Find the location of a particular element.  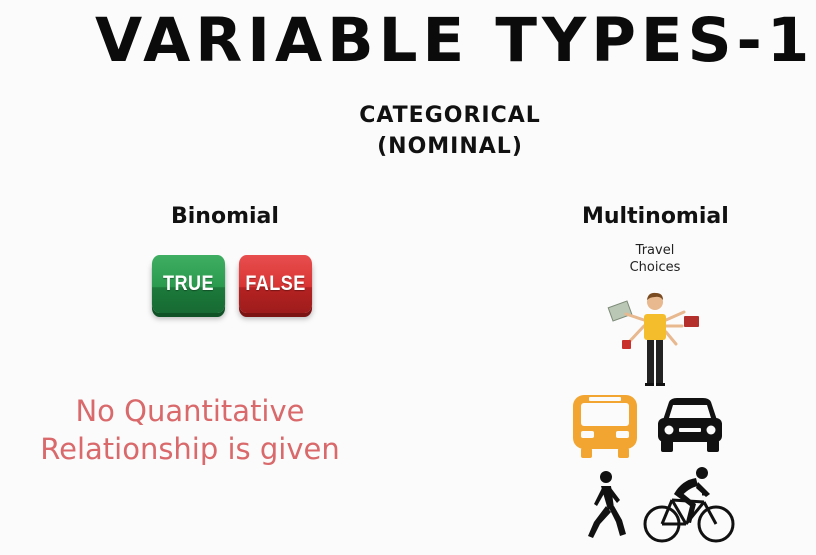

travel-choices-caption: Travel Choices is located at coordinates (655, 259).